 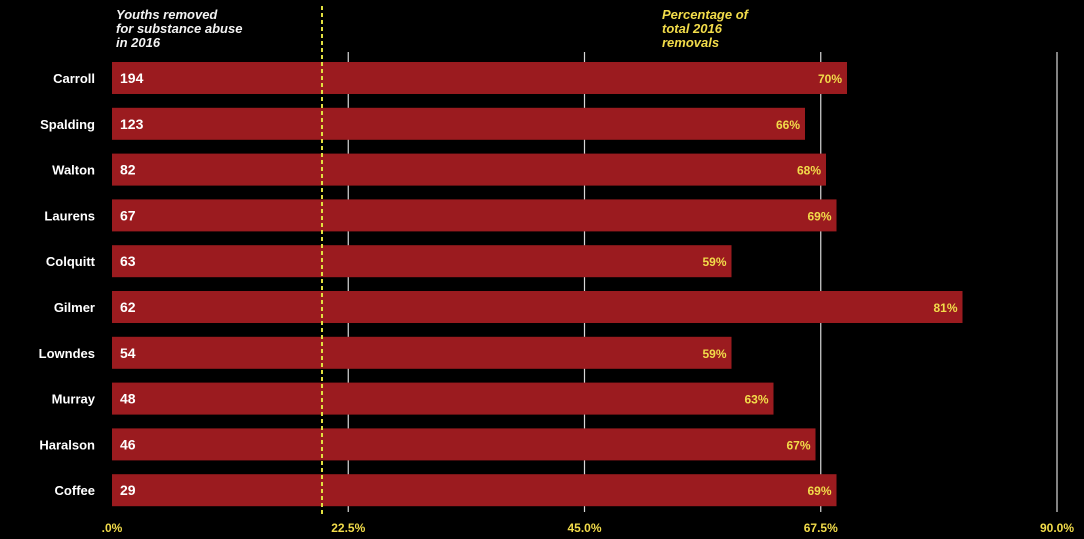 What do you see at coordinates (458, 123) in the screenshot?
I see `bar-spalding` at bounding box center [458, 123].